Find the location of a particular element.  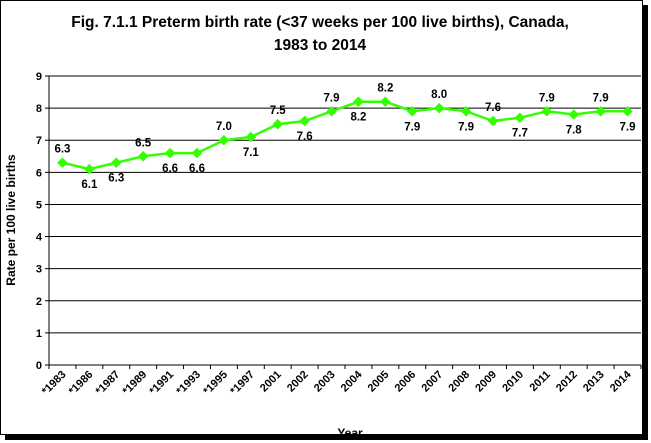

x-tick-label: 2009 is located at coordinates (486, 382).